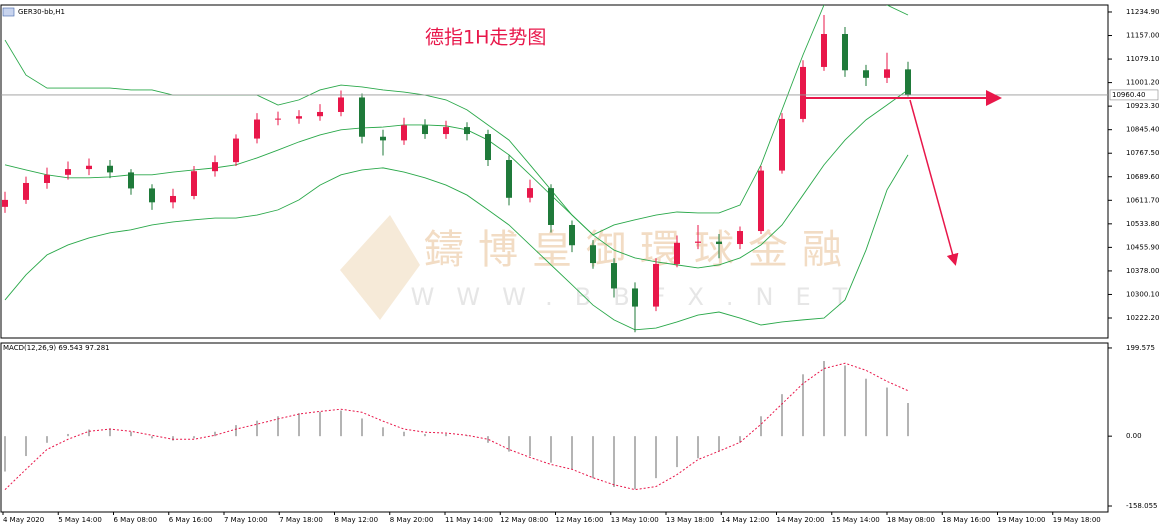 The width and height of the screenshot is (1170, 531). I want to click on watermark-logo, so click(380, 267).